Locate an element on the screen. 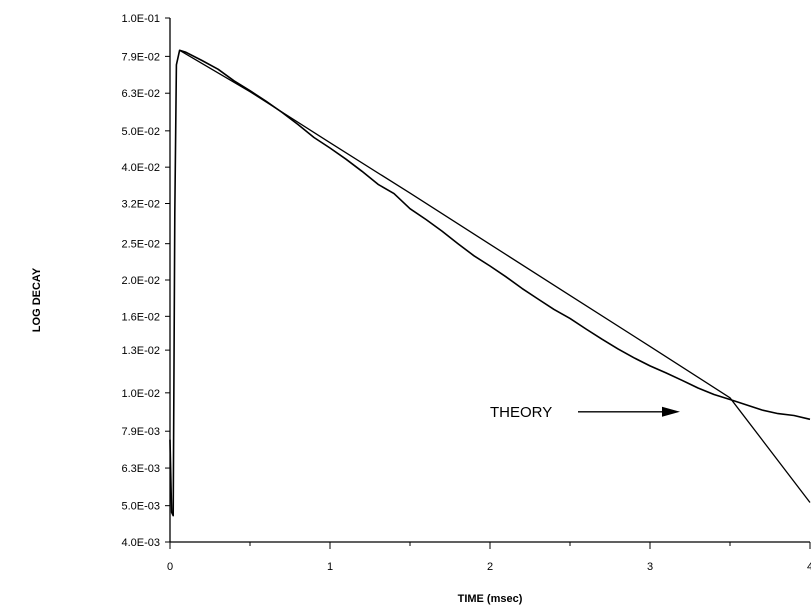  theory-annotation-arrow-head is located at coordinates (671, 411).